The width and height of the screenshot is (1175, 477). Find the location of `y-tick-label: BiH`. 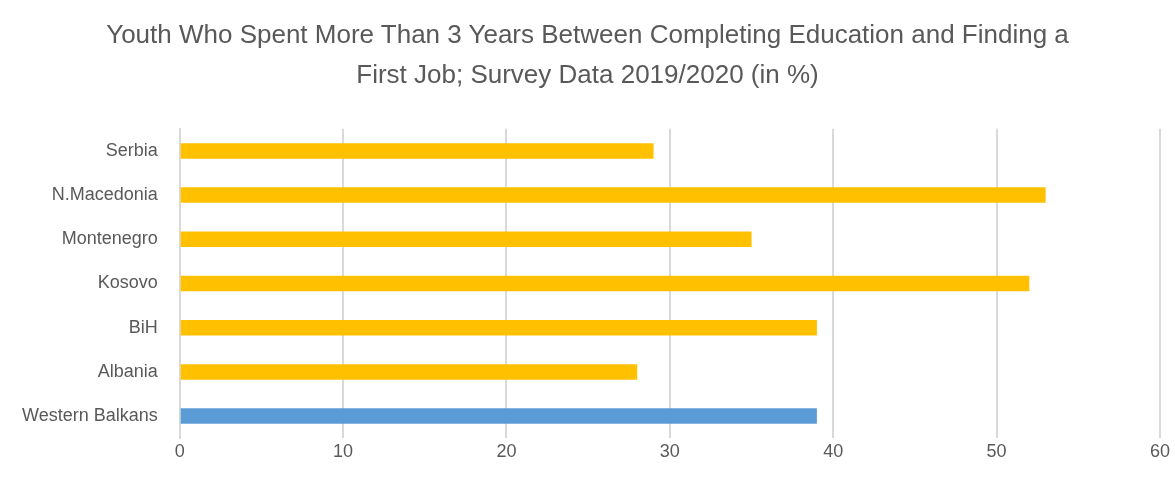

y-tick-label: BiH is located at coordinates (143, 326).